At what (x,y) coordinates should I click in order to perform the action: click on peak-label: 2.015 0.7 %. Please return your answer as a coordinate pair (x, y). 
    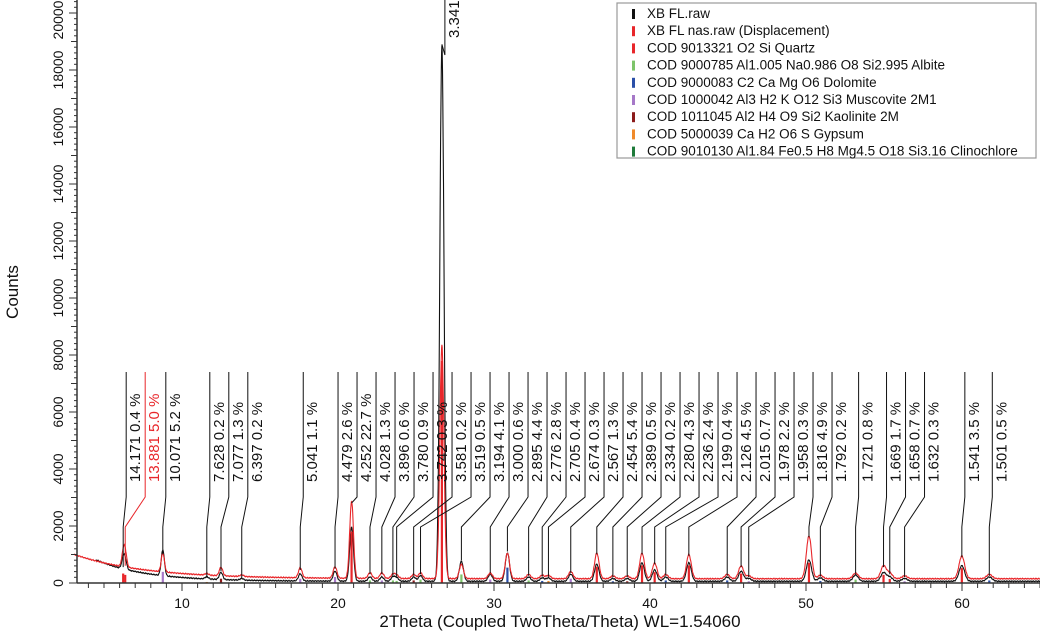
    Looking at the image, I should click on (765, 442).